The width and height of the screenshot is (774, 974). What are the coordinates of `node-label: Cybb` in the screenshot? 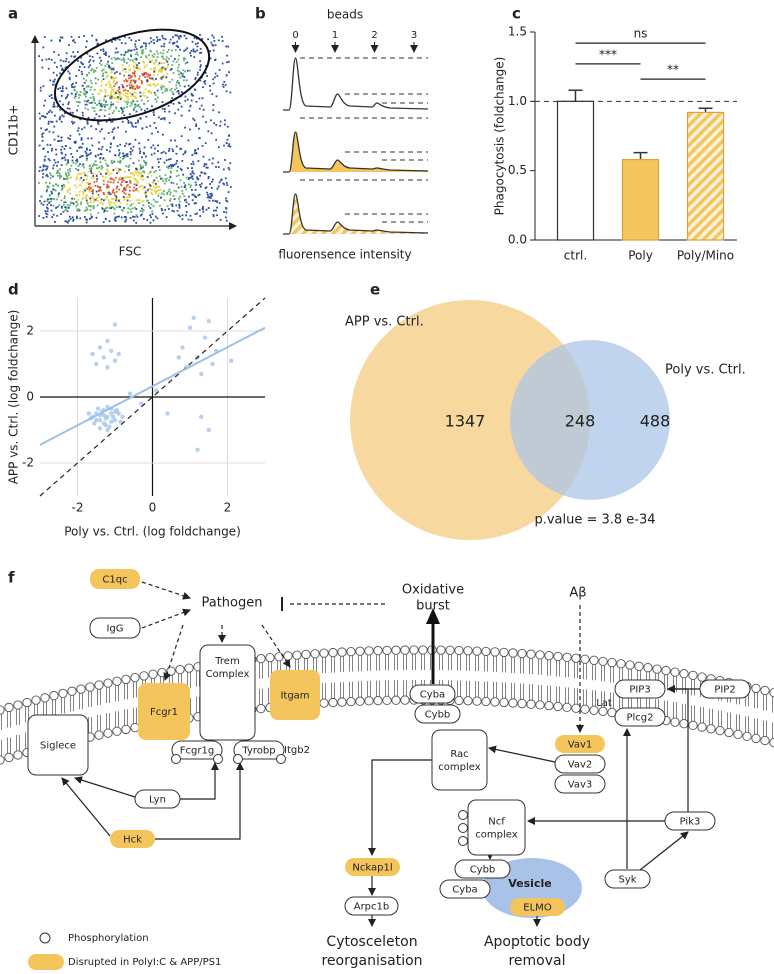 It's located at (483, 870).